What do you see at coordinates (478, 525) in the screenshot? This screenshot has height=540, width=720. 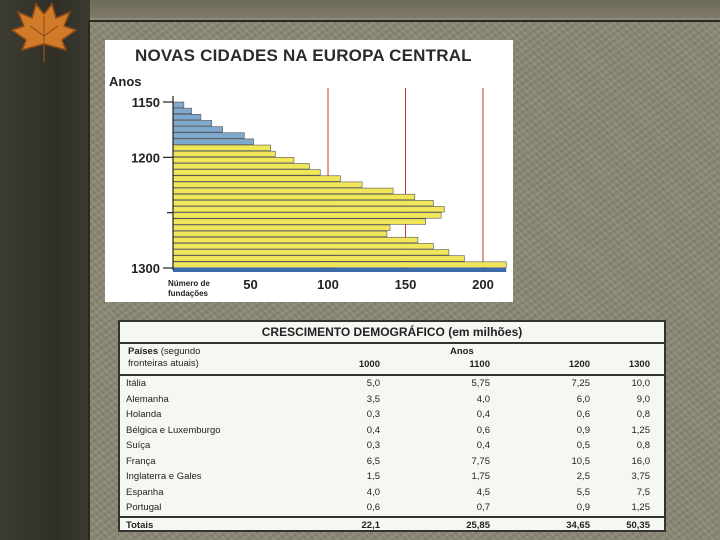 I see `total-value: 25,85` at bounding box center [478, 525].